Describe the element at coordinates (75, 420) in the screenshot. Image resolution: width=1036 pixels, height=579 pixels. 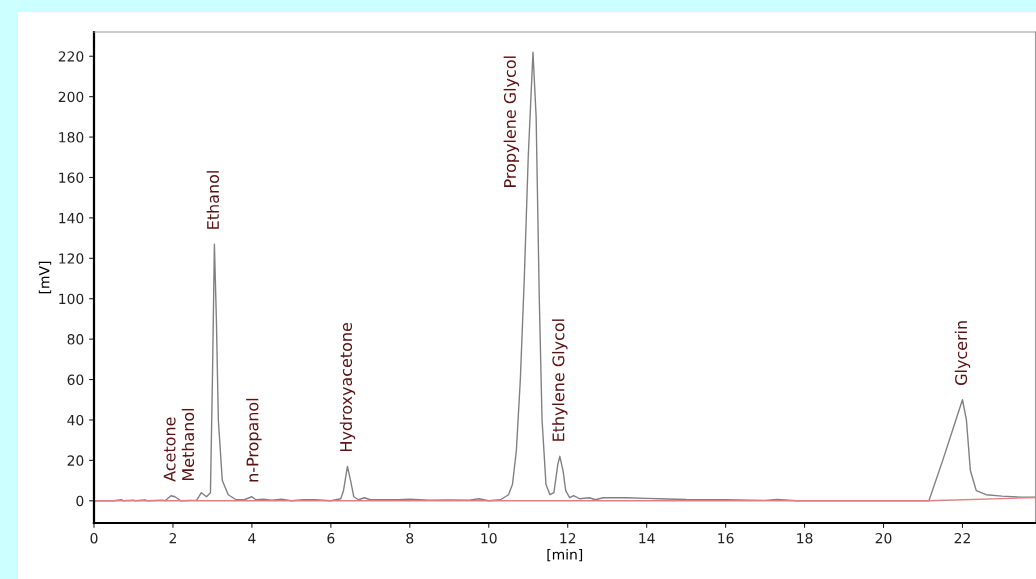
I see `y-tick-label: 40` at that location.